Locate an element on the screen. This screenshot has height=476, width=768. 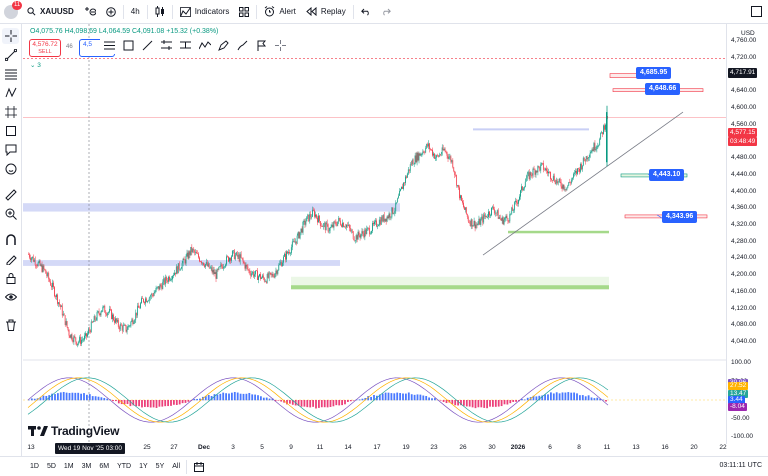
sell-button: 4,576.72 SELL is located at coordinates (45, 48).